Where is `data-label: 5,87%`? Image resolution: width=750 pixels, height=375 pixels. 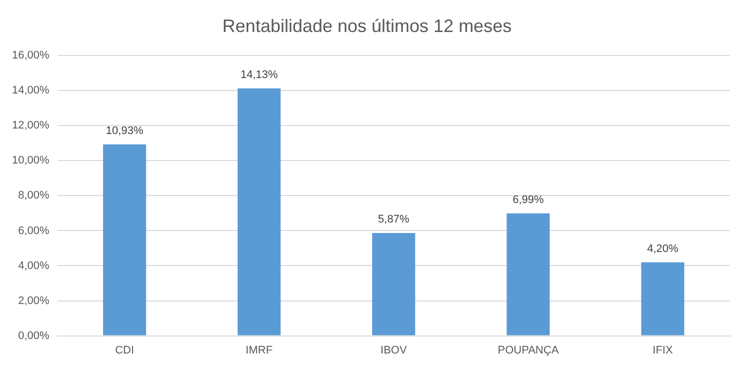
data-label: 5,87% is located at coordinates (394, 220).